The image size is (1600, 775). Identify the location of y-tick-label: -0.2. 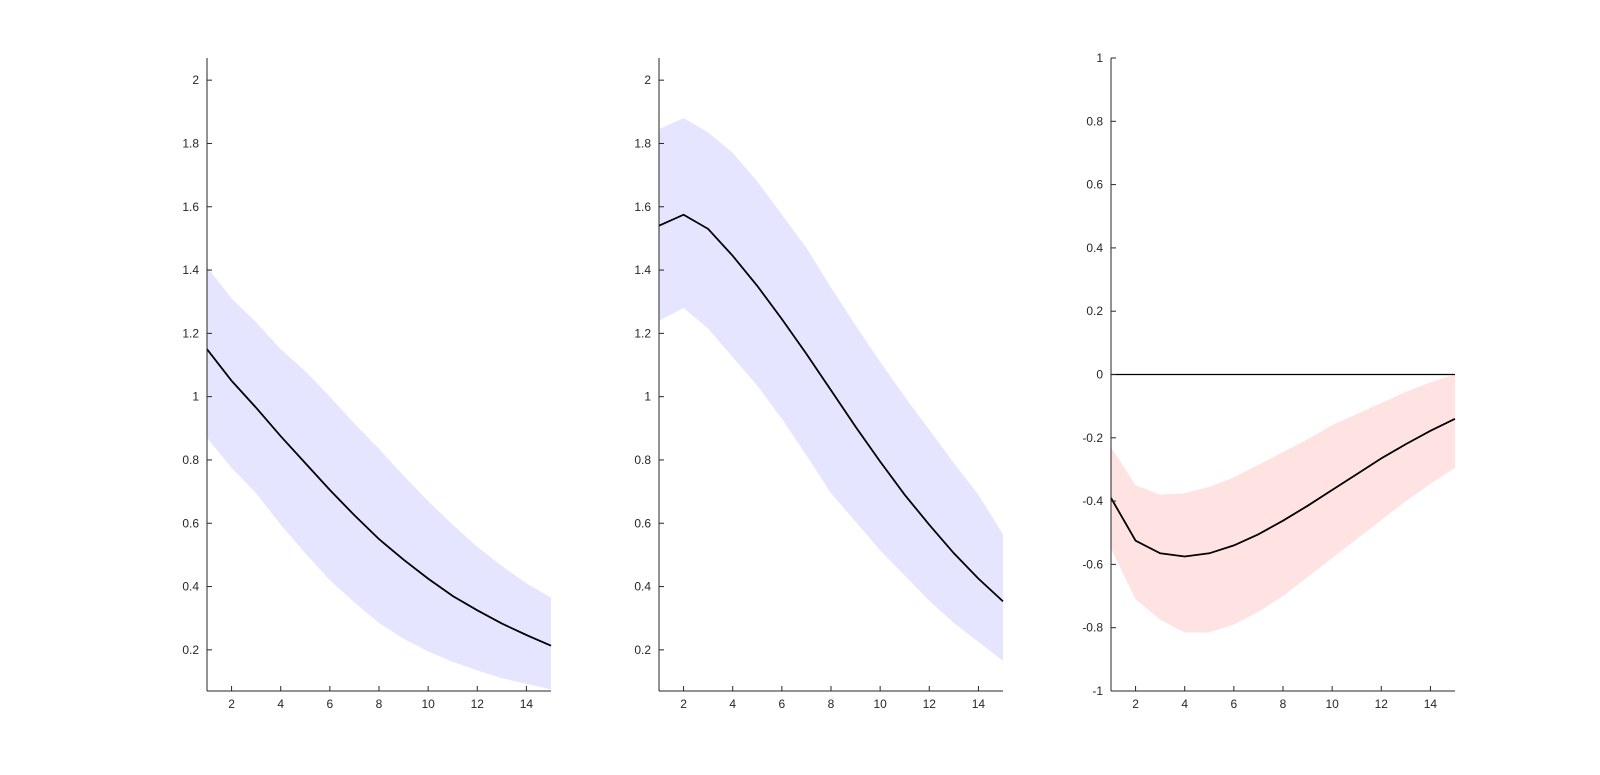
(1092, 438).